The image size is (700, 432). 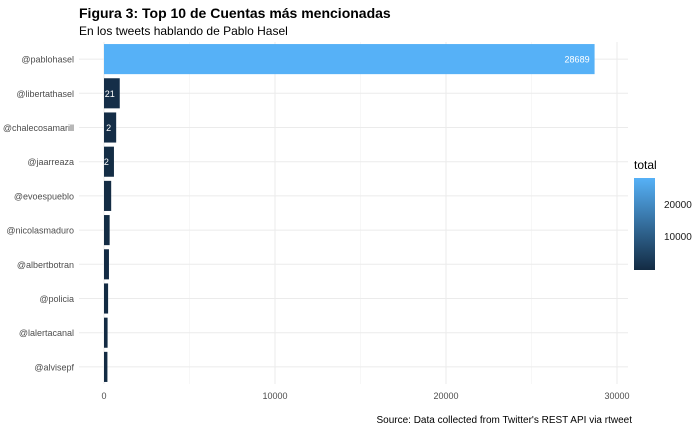 What do you see at coordinates (445, 396) in the screenshot?
I see `x-tick-label: 20000` at bounding box center [445, 396].